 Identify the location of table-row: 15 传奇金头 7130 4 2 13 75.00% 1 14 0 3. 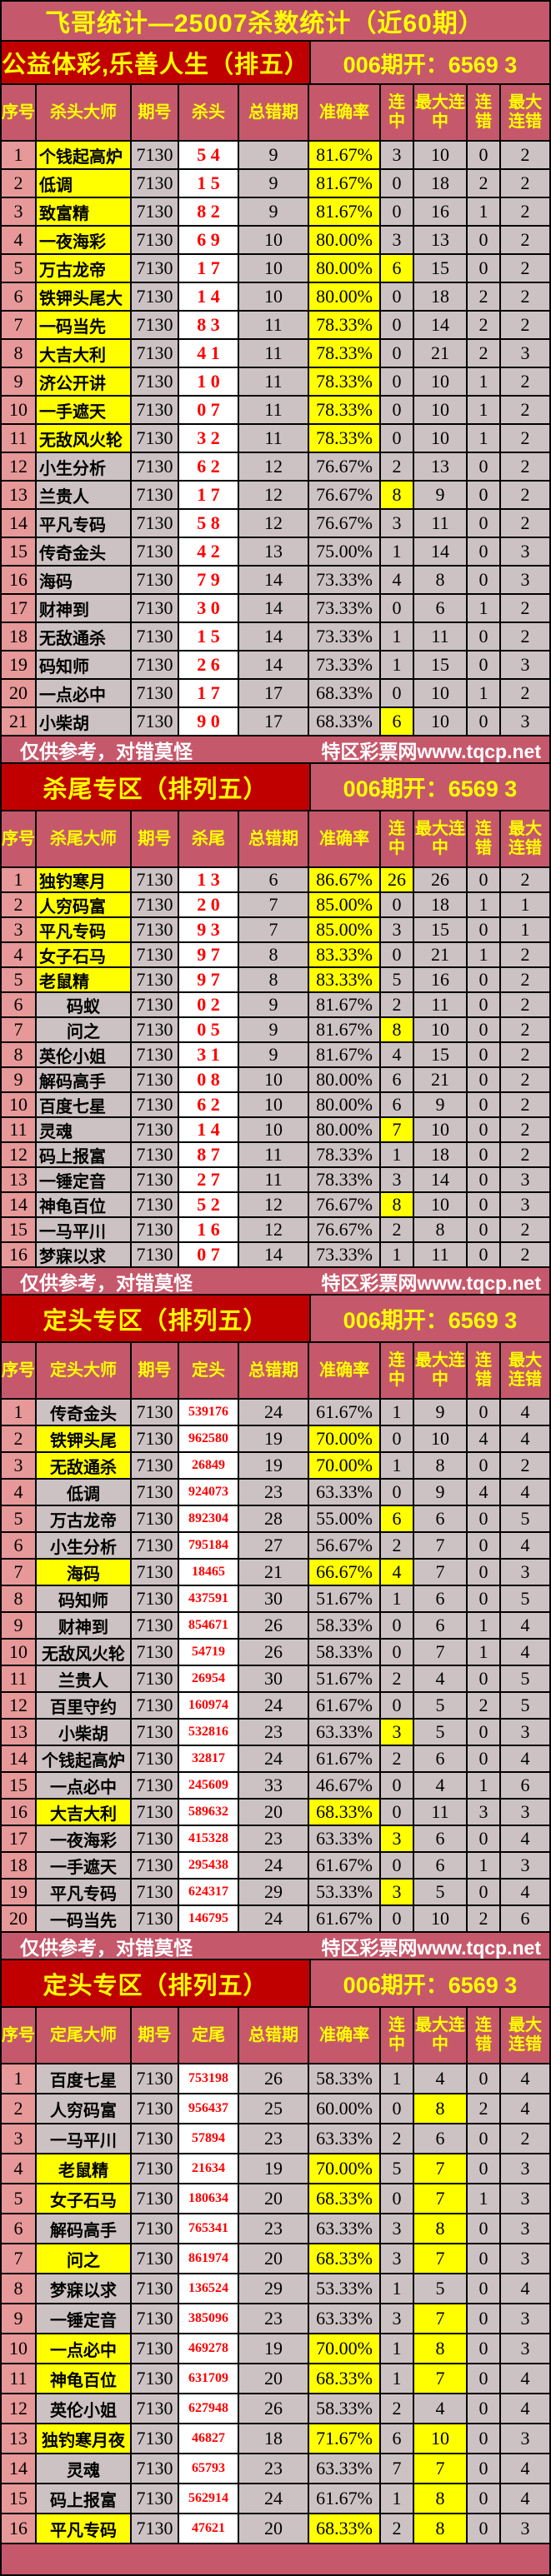
(275, 551).